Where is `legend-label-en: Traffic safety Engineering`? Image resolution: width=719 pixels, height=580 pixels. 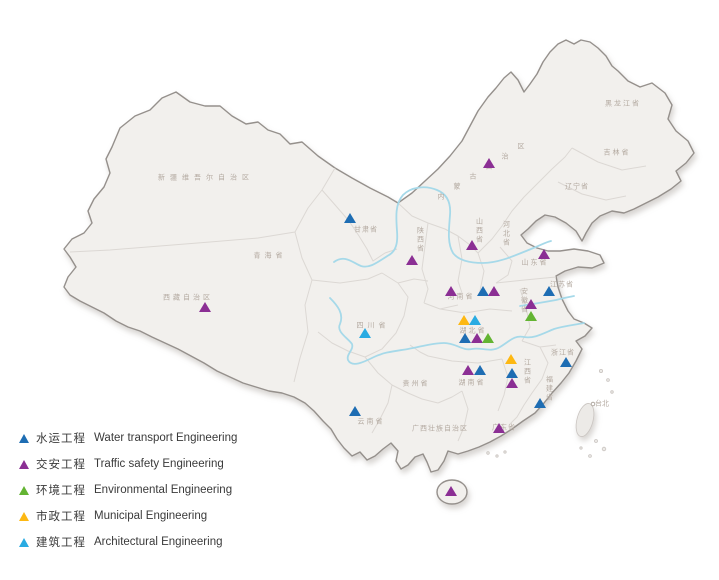 legend-label-en: Traffic safety Engineering is located at coordinates (159, 464).